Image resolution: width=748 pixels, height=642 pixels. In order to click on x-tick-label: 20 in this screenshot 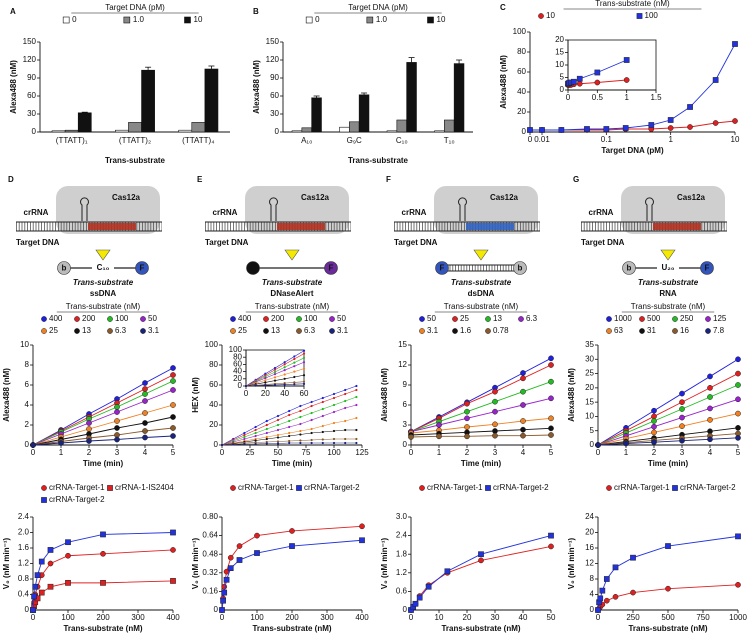, I will do `click(467, 617)`.